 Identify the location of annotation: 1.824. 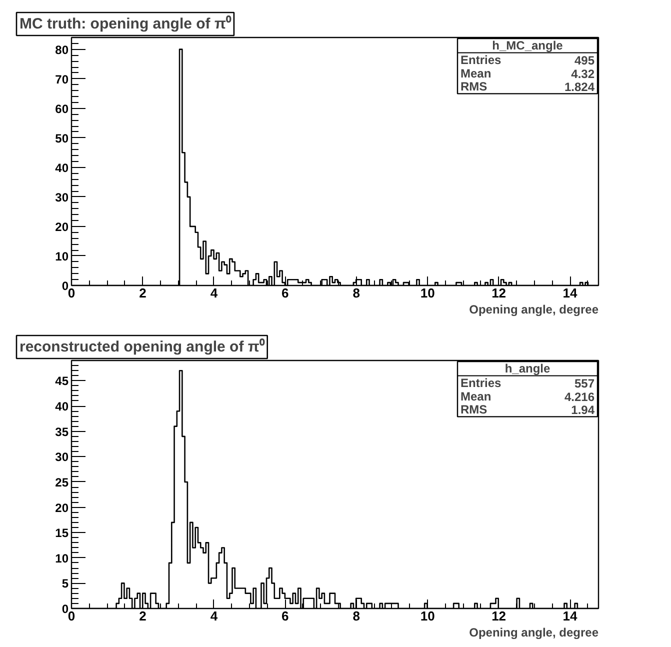
(579, 87).